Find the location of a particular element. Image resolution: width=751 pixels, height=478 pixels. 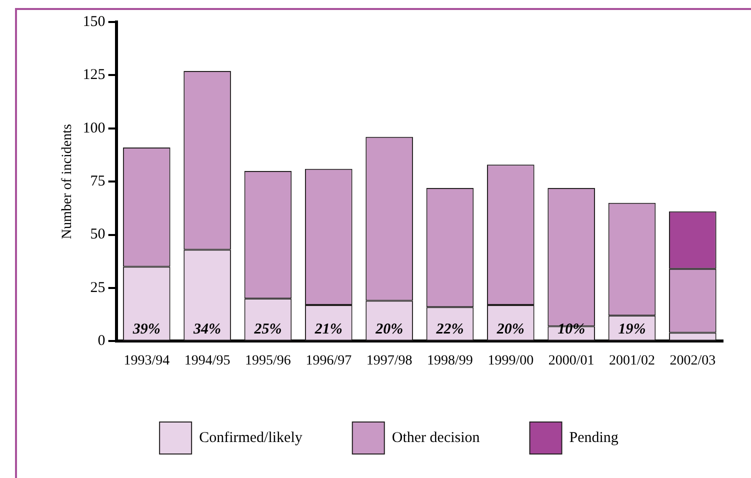

y-axis-title: Number of incidents is located at coordinates (68, 182).